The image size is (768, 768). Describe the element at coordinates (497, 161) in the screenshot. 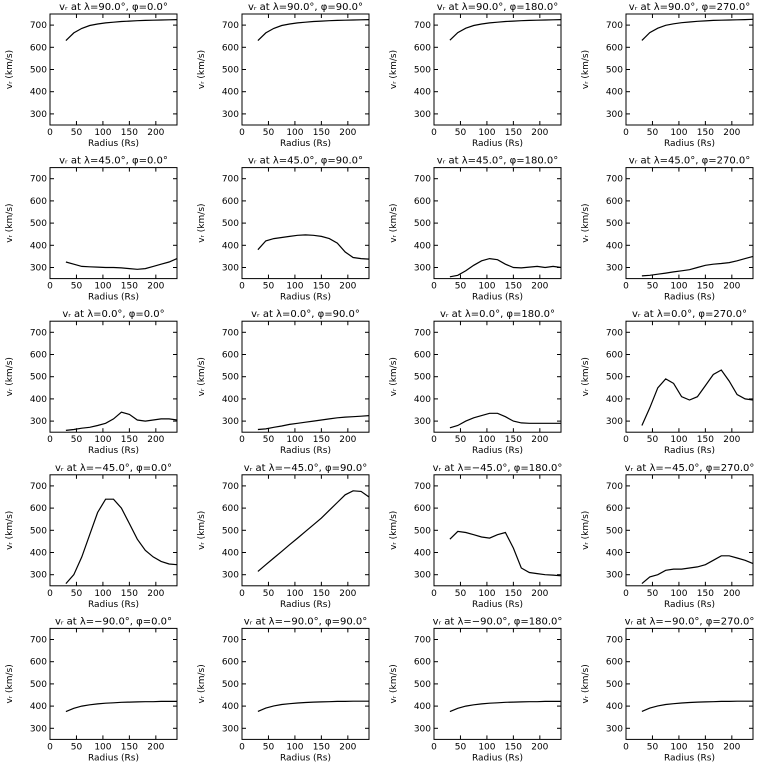

I see `chart-title: vᵣ at λ=45.0°, φ=180.0°` at that location.